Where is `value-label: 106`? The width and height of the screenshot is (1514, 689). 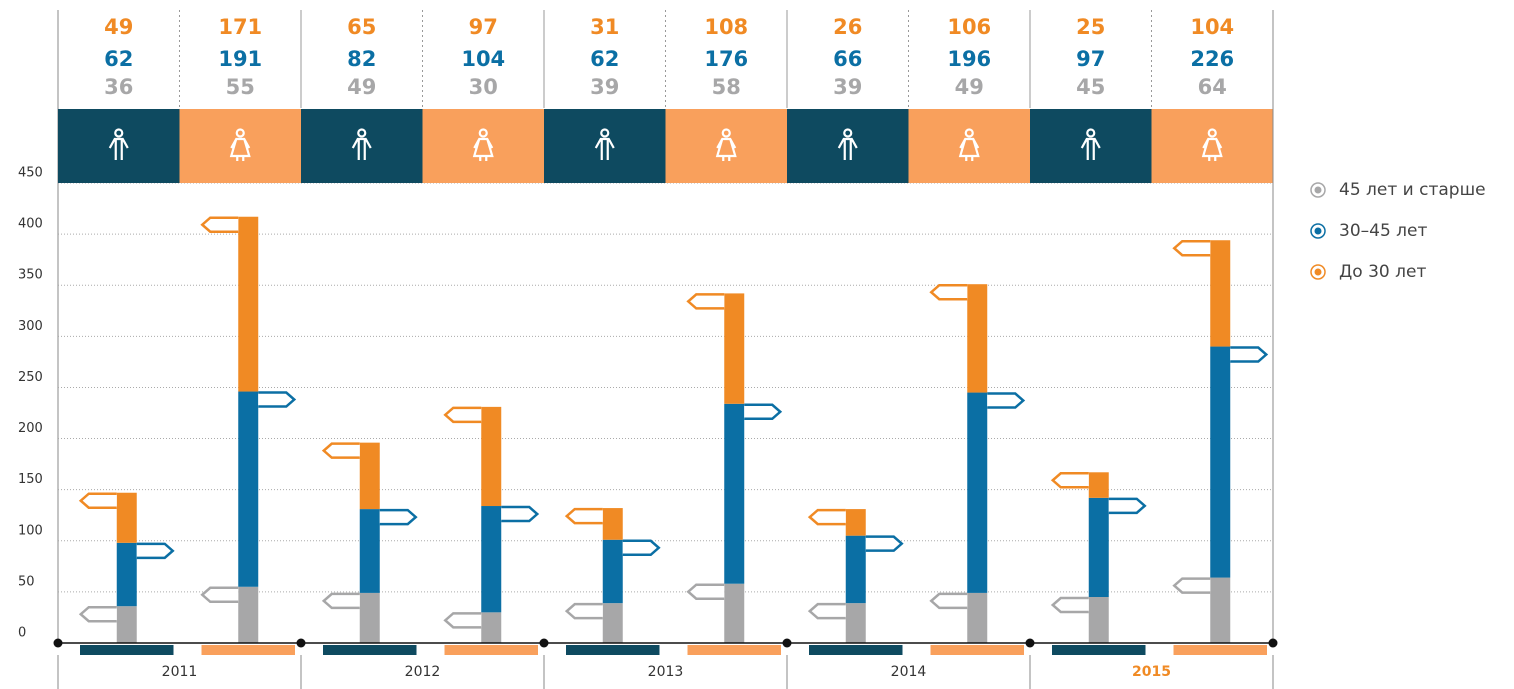 value-label: 106 is located at coordinates (969, 27).